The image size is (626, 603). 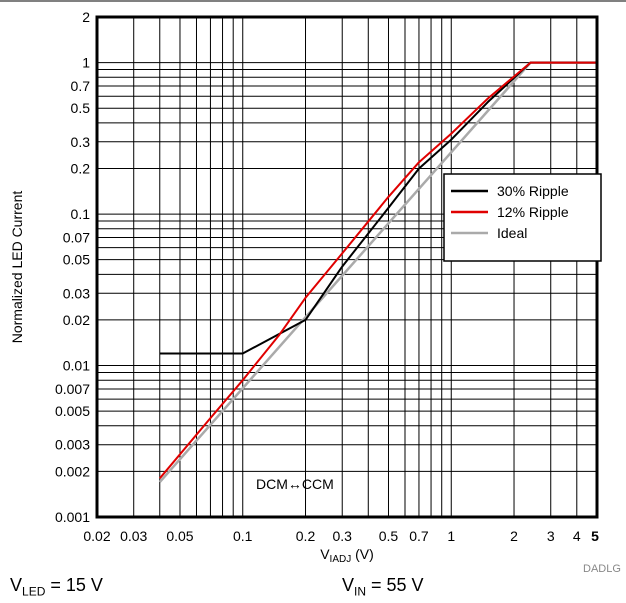 What do you see at coordinates (389, 536) in the screenshot?
I see `x-tick-label: 0.5` at bounding box center [389, 536].